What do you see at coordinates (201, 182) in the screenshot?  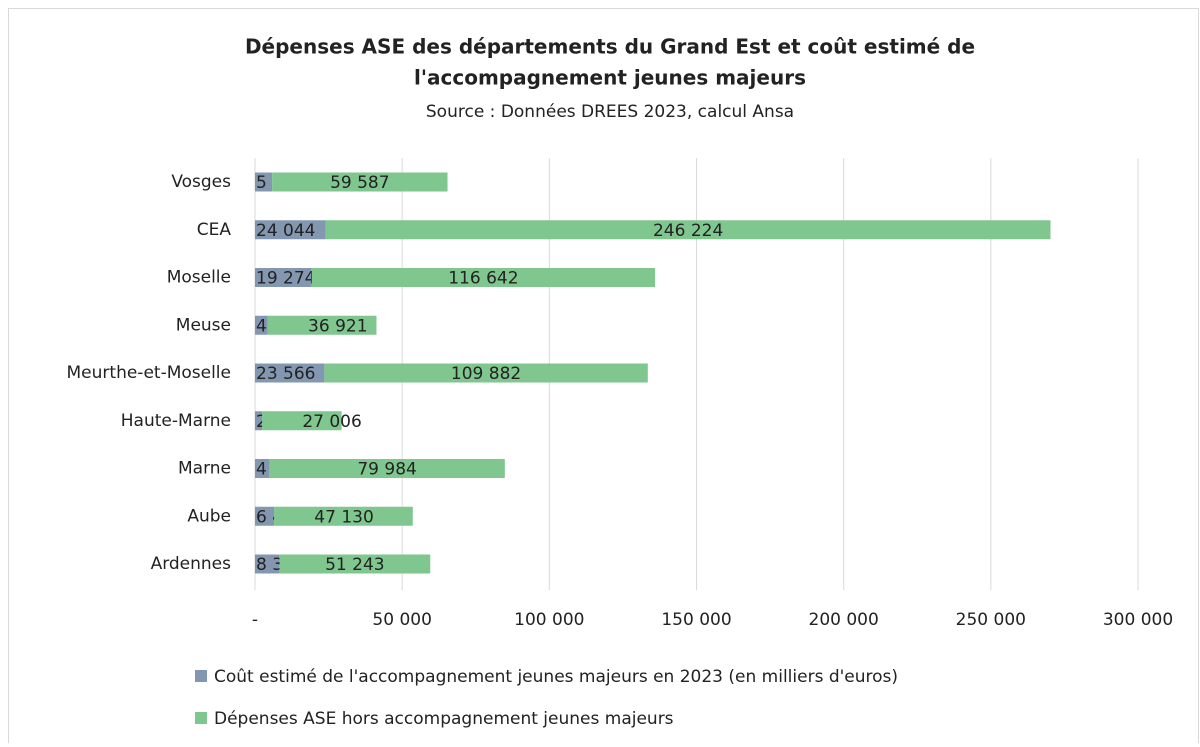 I see `y-tick-label: Vosges` at bounding box center [201, 182].